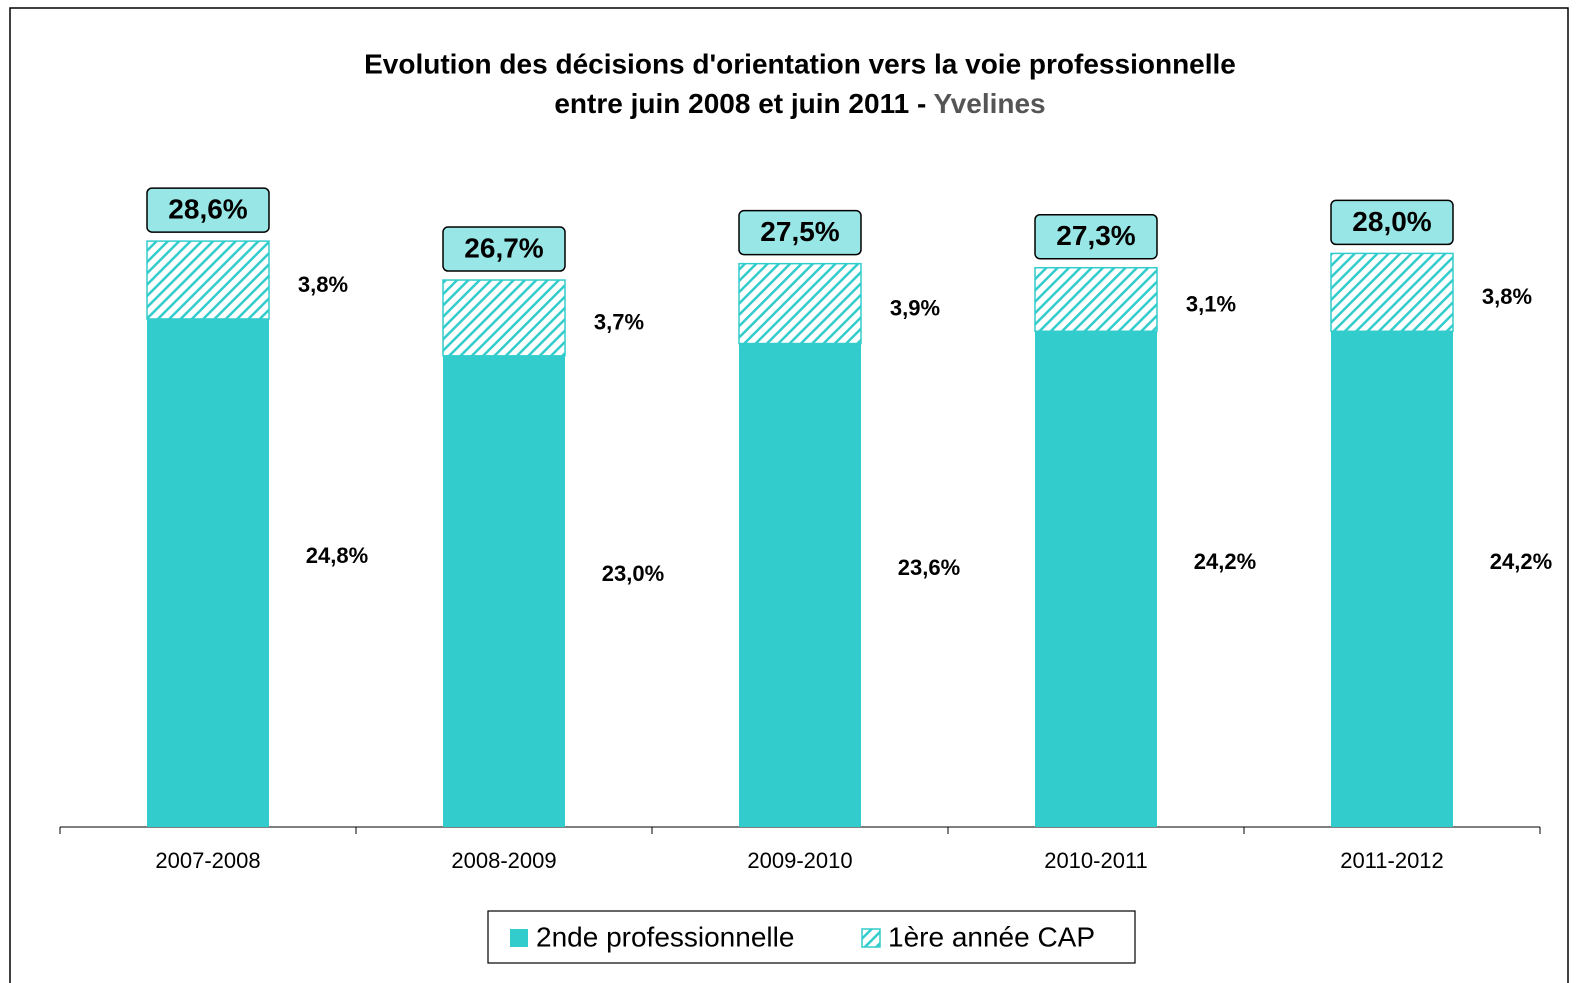 The image size is (1579, 983). I want to click on subtitle-text: entre juin 2008 et juin 2011 -, so click(743, 103).